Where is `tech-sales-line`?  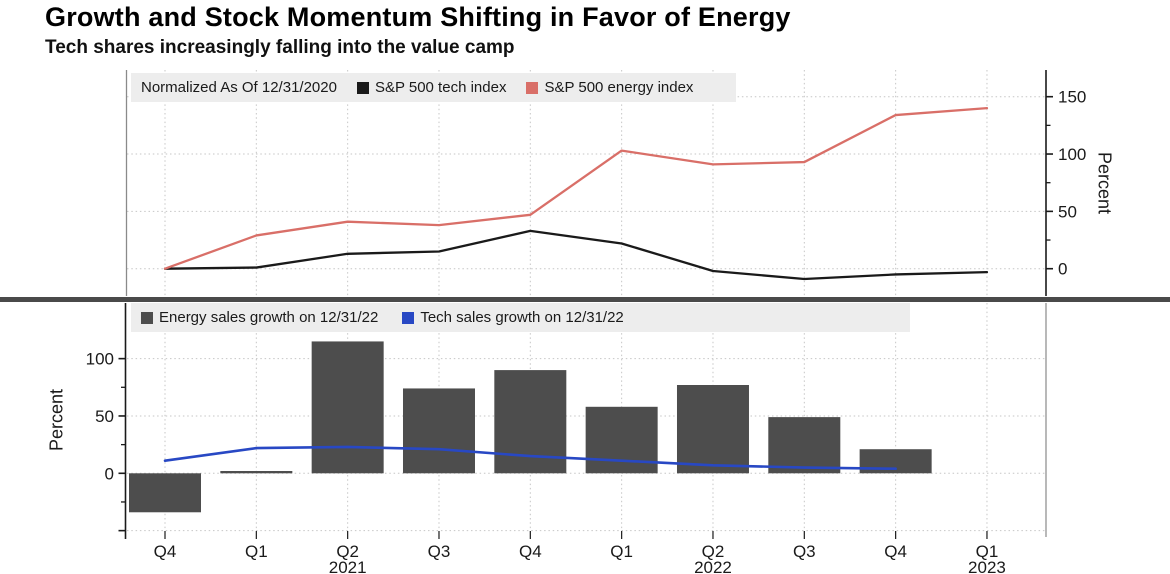 tech-sales-line is located at coordinates (530, 458).